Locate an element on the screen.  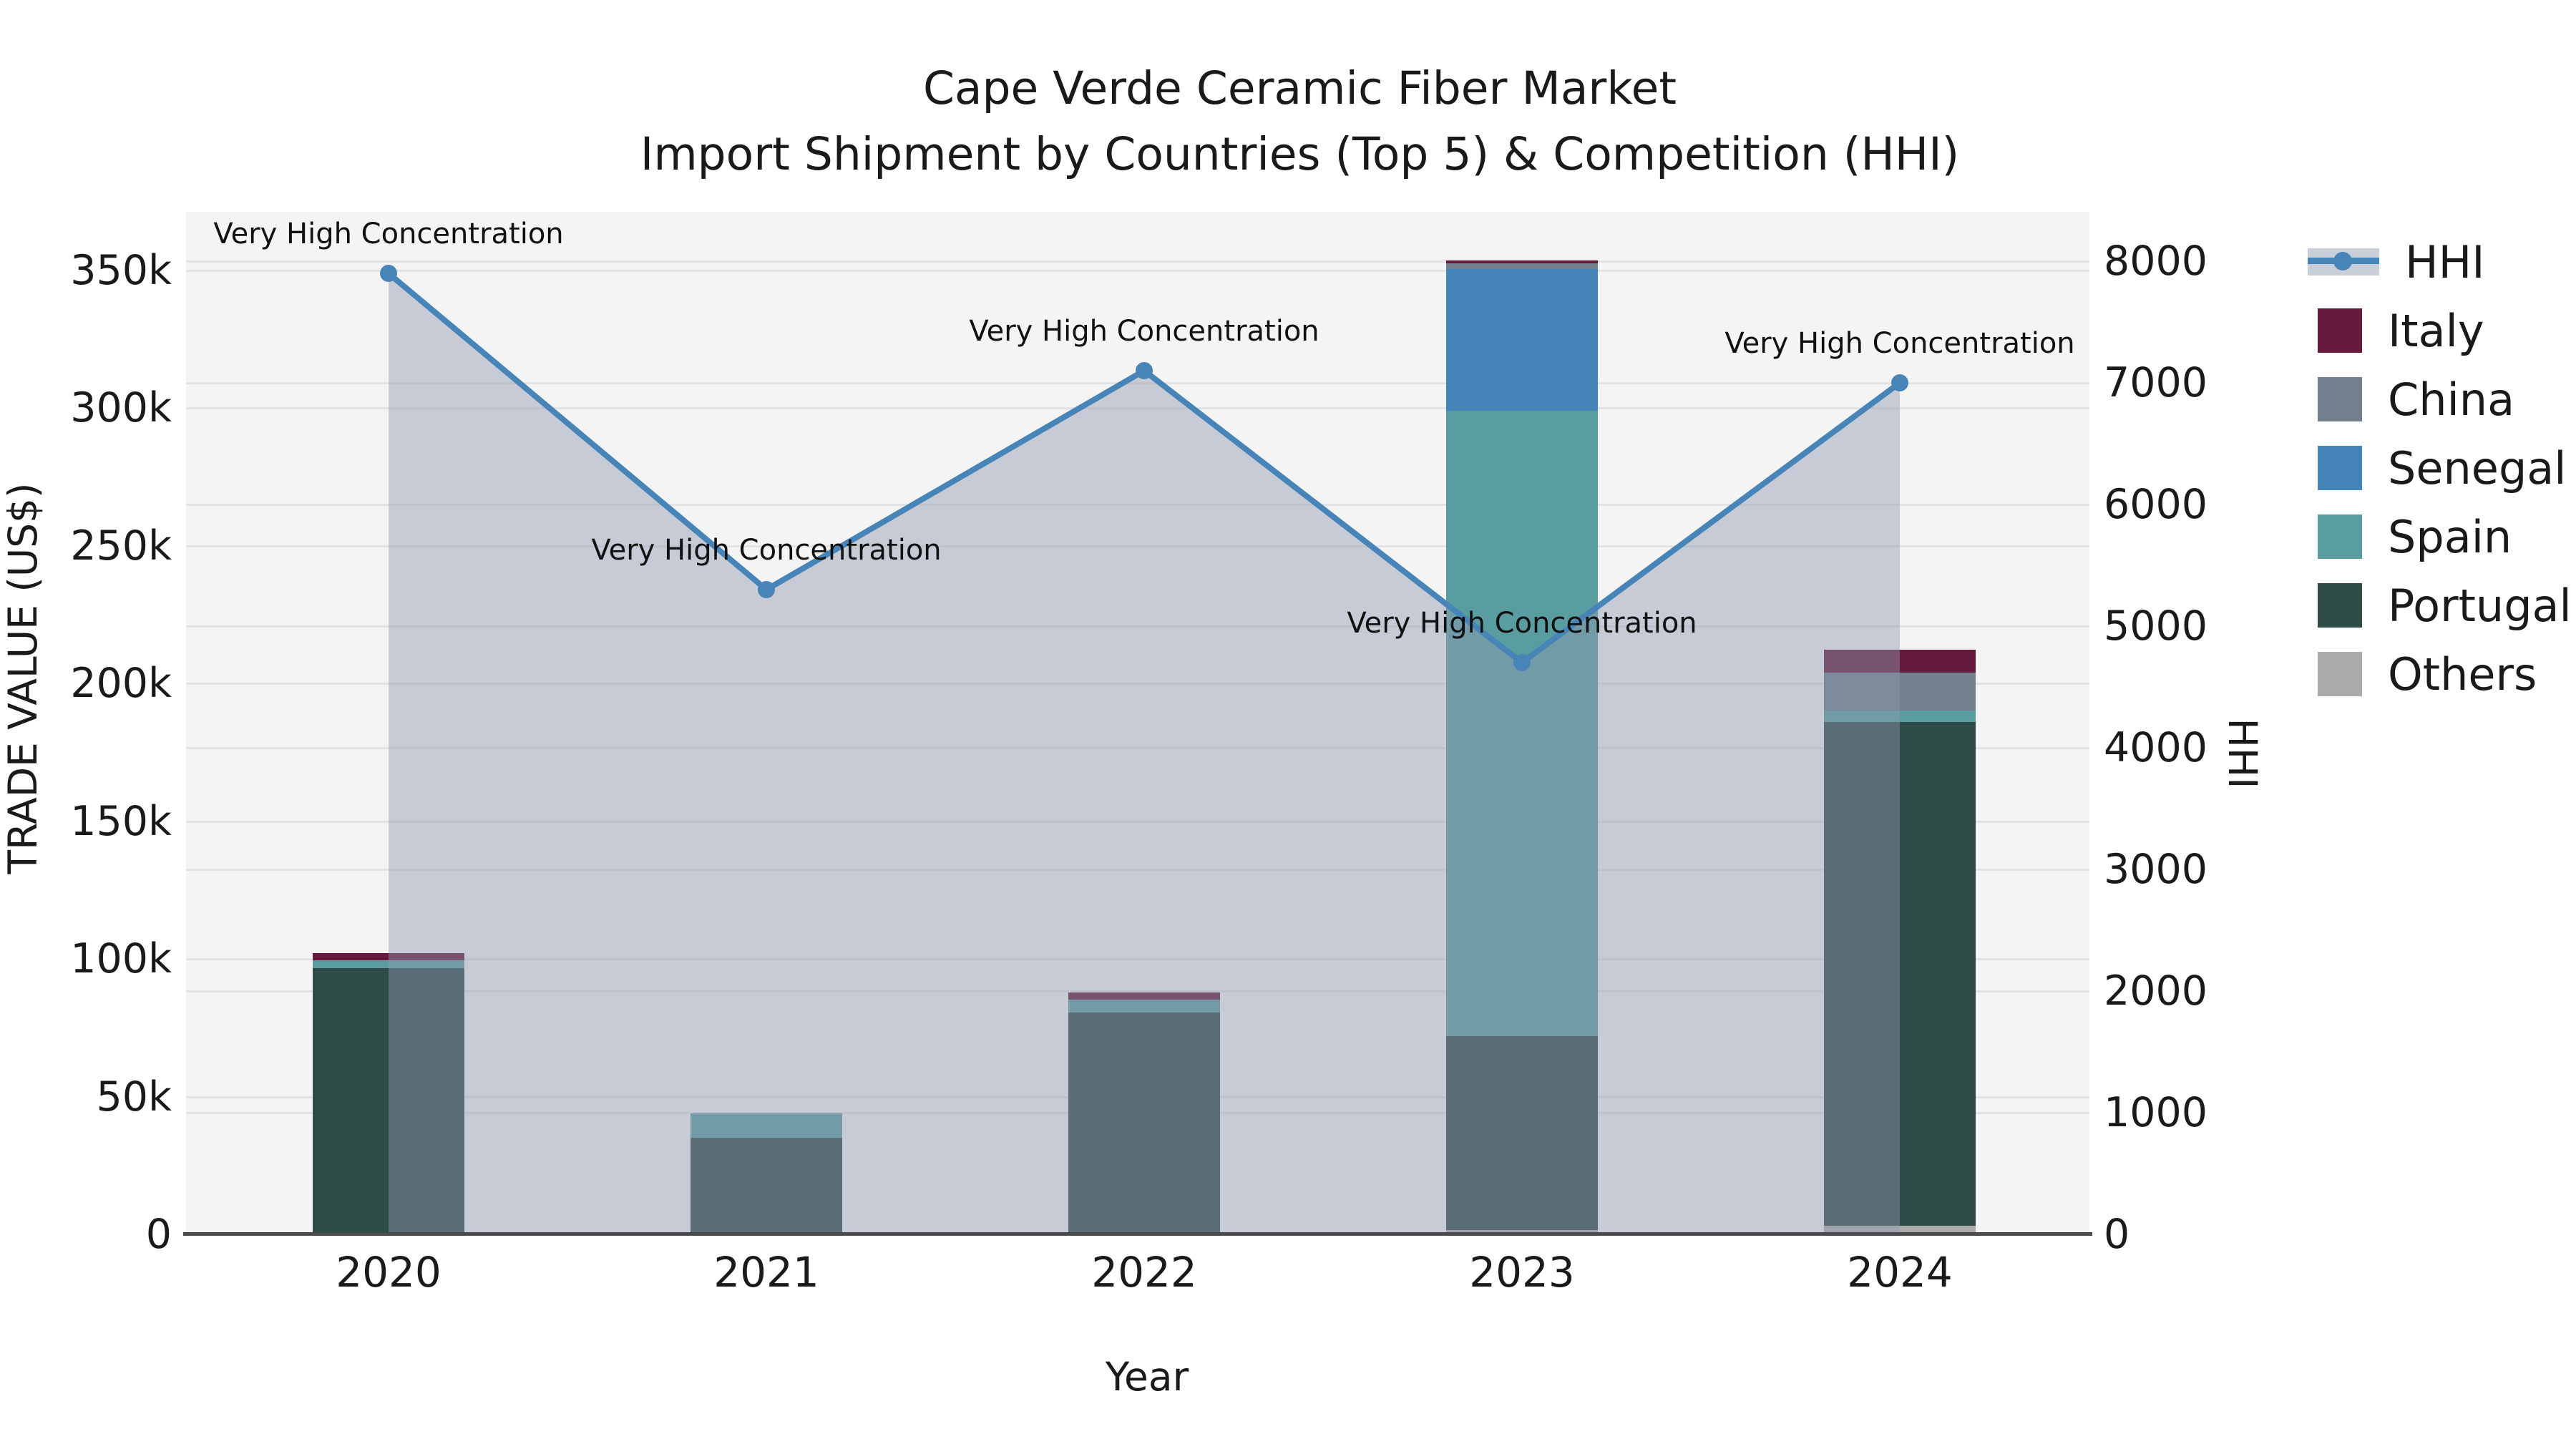
legend-hhi-line-sample is located at coordinates (2343, 261).